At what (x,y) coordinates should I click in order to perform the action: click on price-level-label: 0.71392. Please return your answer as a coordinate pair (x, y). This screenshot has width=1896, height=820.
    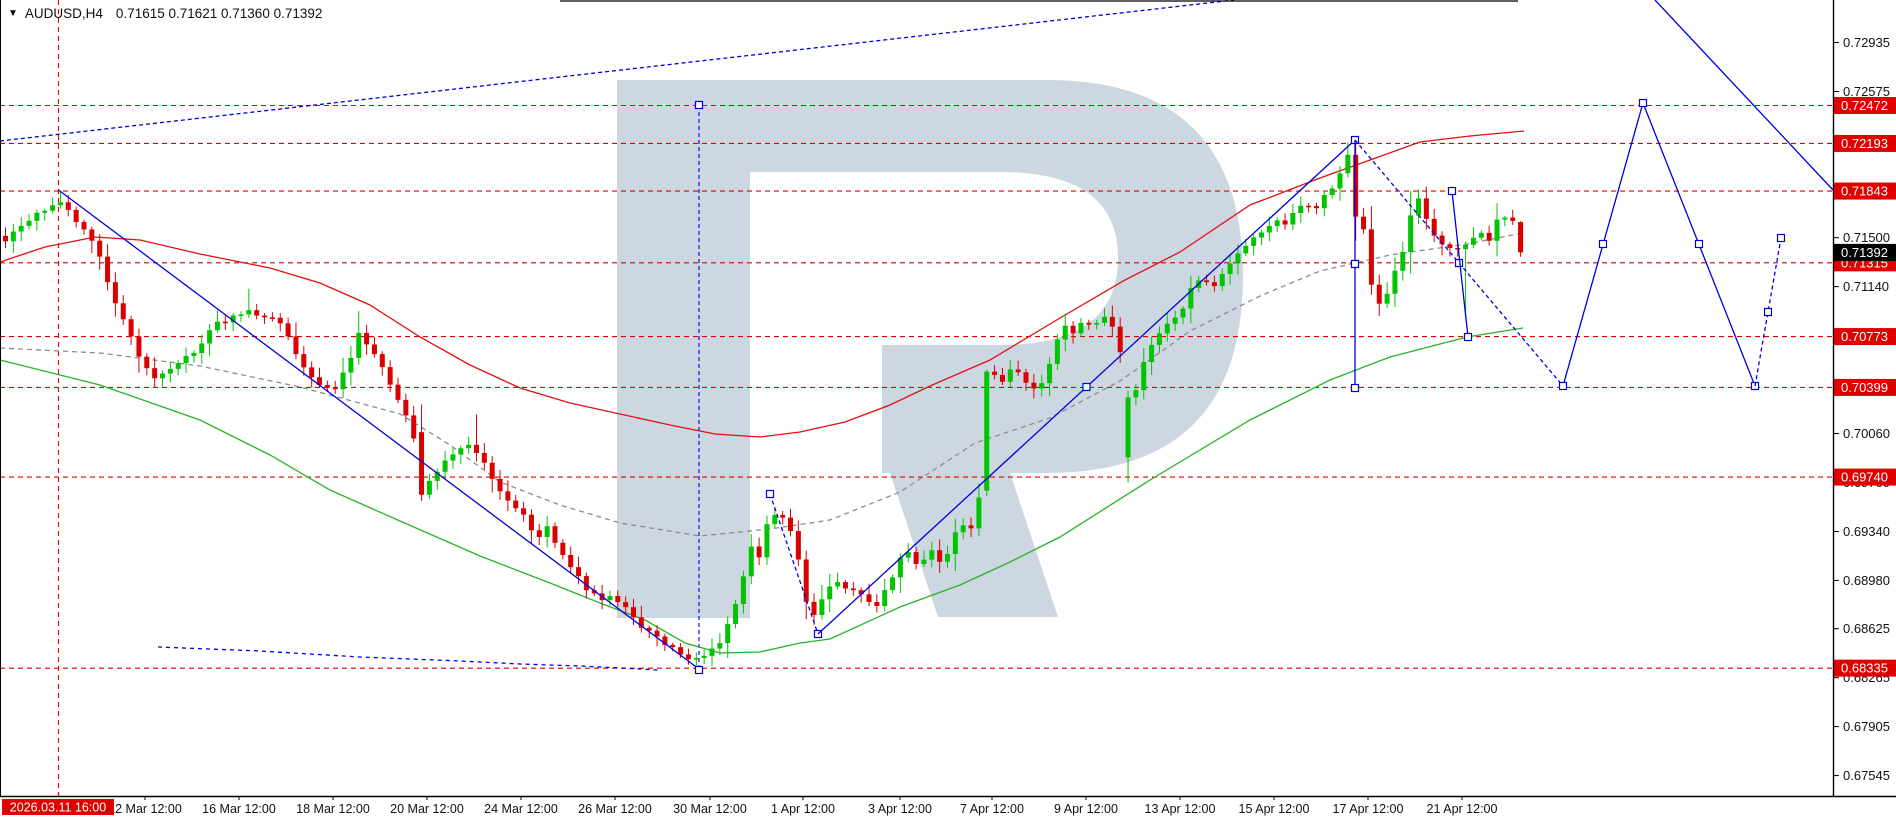
    Looking at the image, I should click on (1865, 252).